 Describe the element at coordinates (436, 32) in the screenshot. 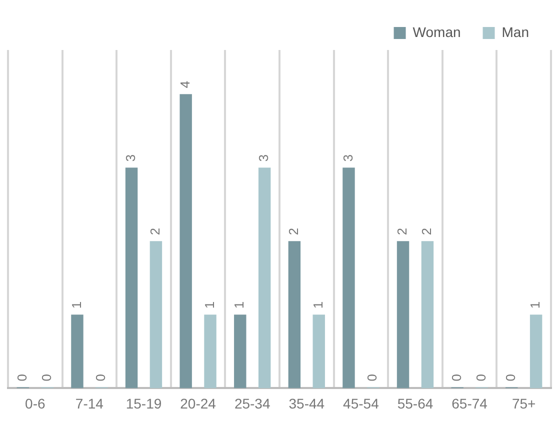

I see `legend-label: Woman` at that location.